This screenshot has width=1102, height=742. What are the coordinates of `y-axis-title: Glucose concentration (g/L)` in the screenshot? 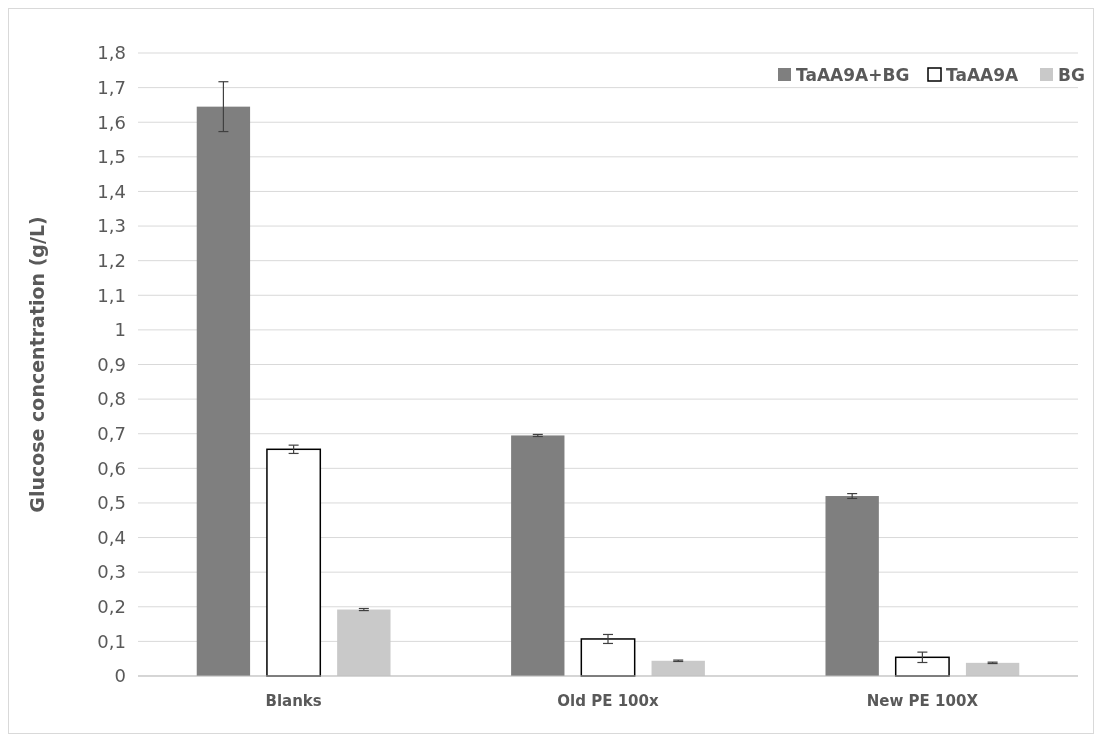 It's located at (37, 364).